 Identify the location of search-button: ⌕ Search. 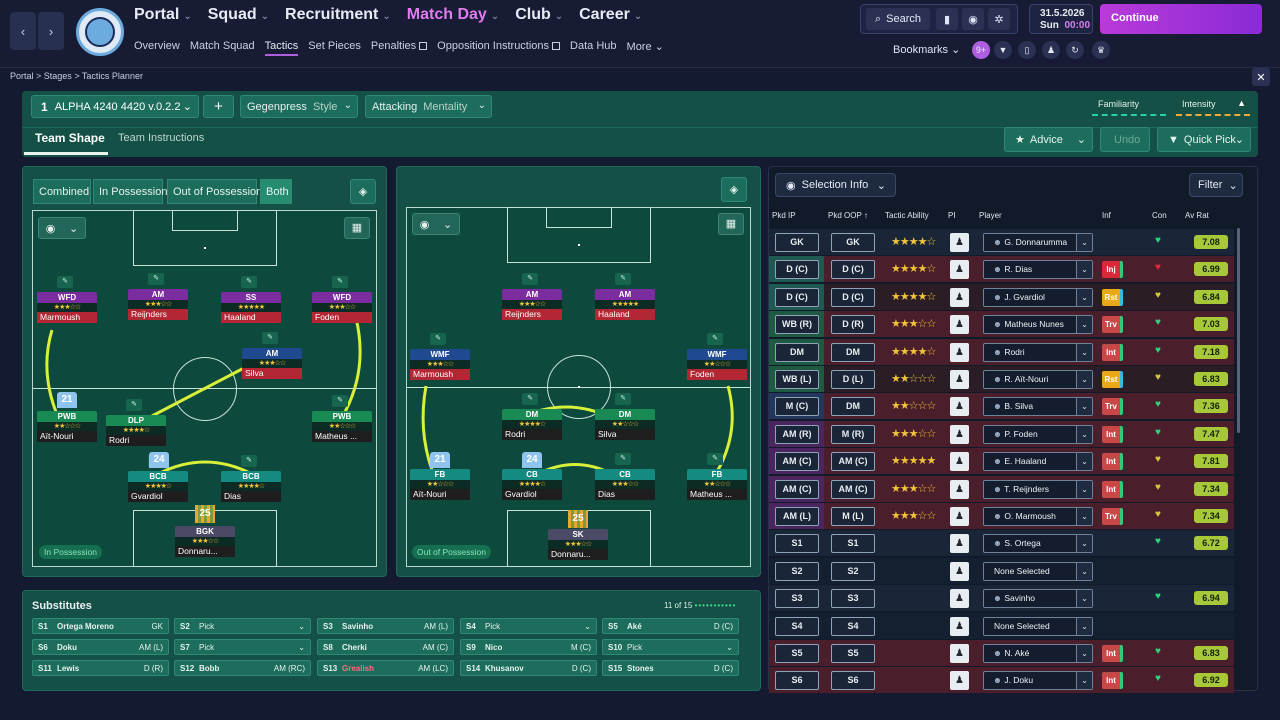
(898, 19).